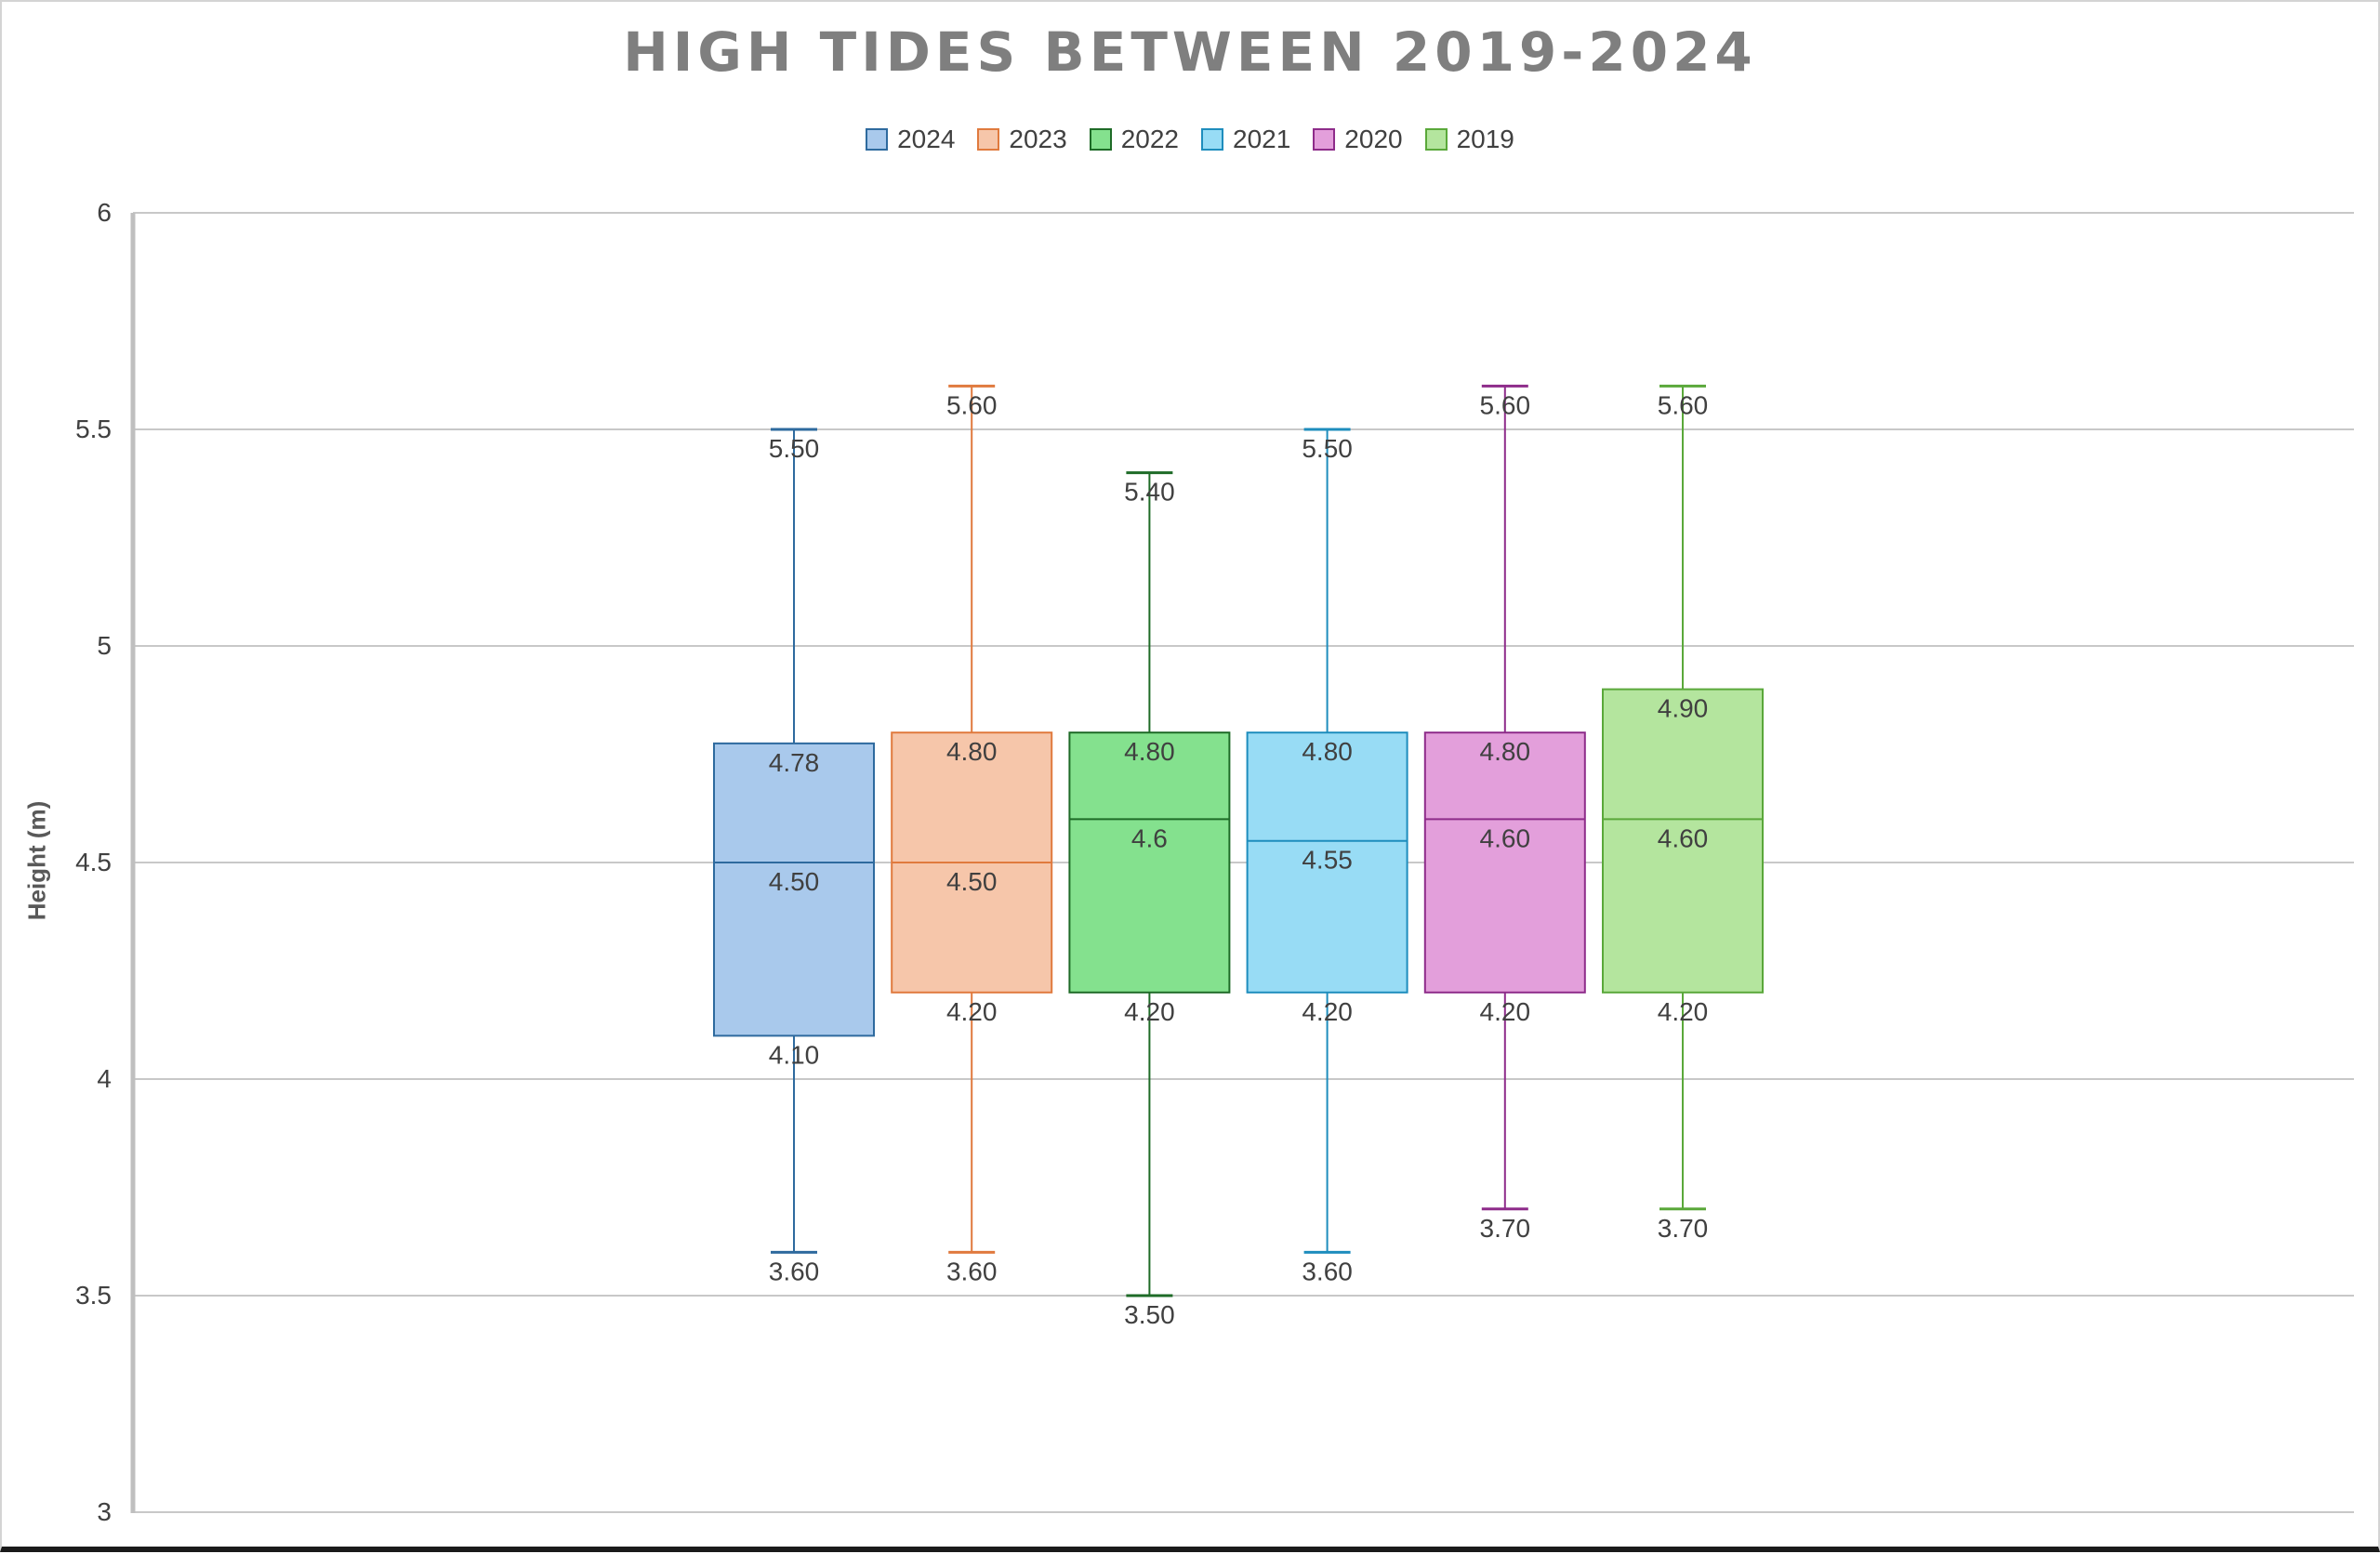 The image size is (2380, 1554). I want to click on q3-label-2019: 4.90, so click(1683, 708).